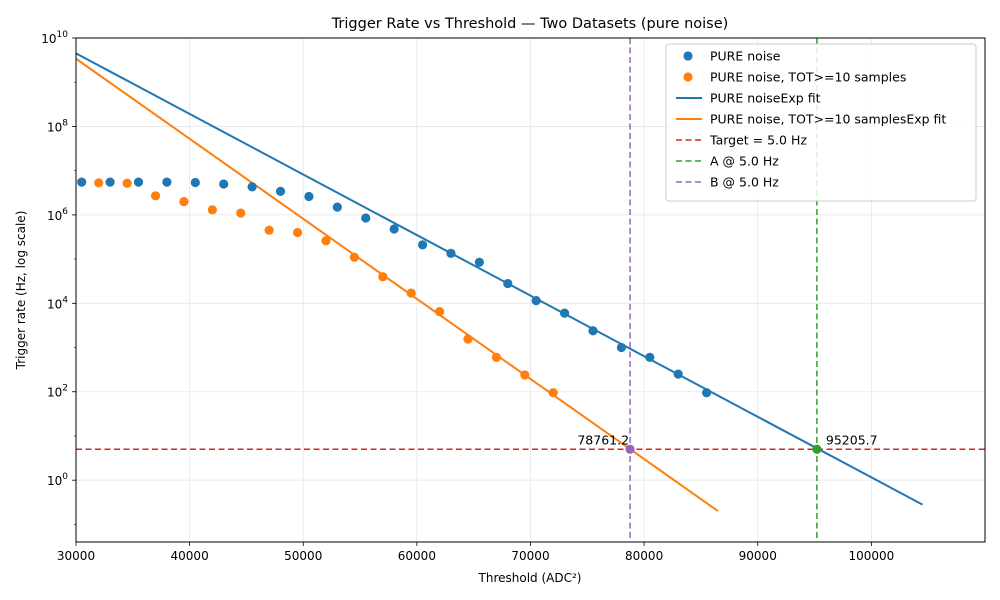 The height and width of the screenshot is (600, 1000). Describe the element at coordinates (603, 439) in the screenshot. I see `crossing-label: 78761.2` at that location.